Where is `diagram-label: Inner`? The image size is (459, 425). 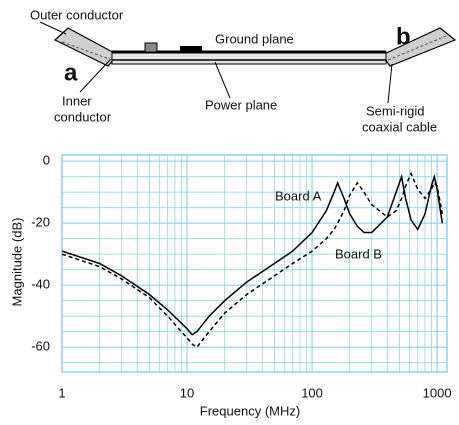 diagram-label: Inner is located at coordinates (77, 100).